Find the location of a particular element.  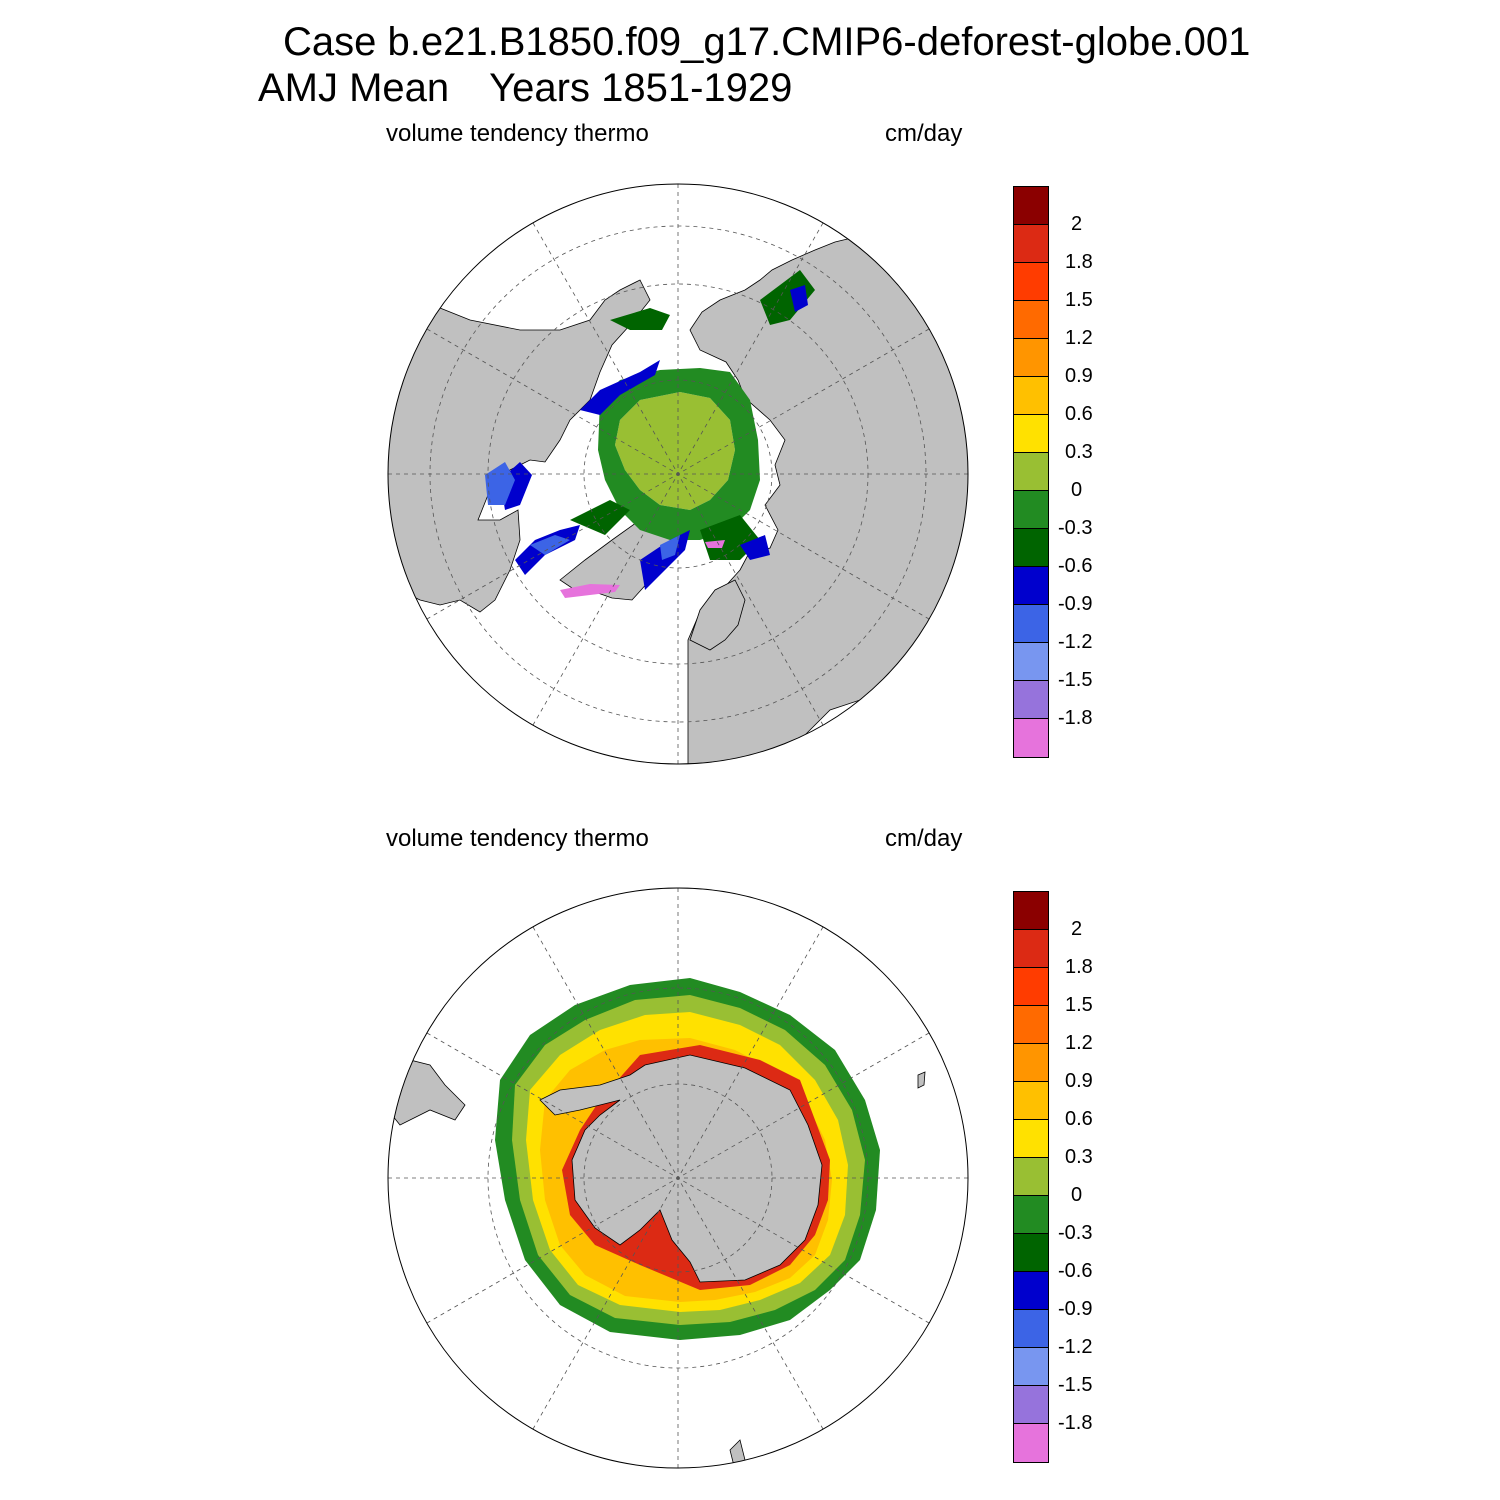

south-colorbar-tick-label: 2 is located at coordinates (1077, 929).